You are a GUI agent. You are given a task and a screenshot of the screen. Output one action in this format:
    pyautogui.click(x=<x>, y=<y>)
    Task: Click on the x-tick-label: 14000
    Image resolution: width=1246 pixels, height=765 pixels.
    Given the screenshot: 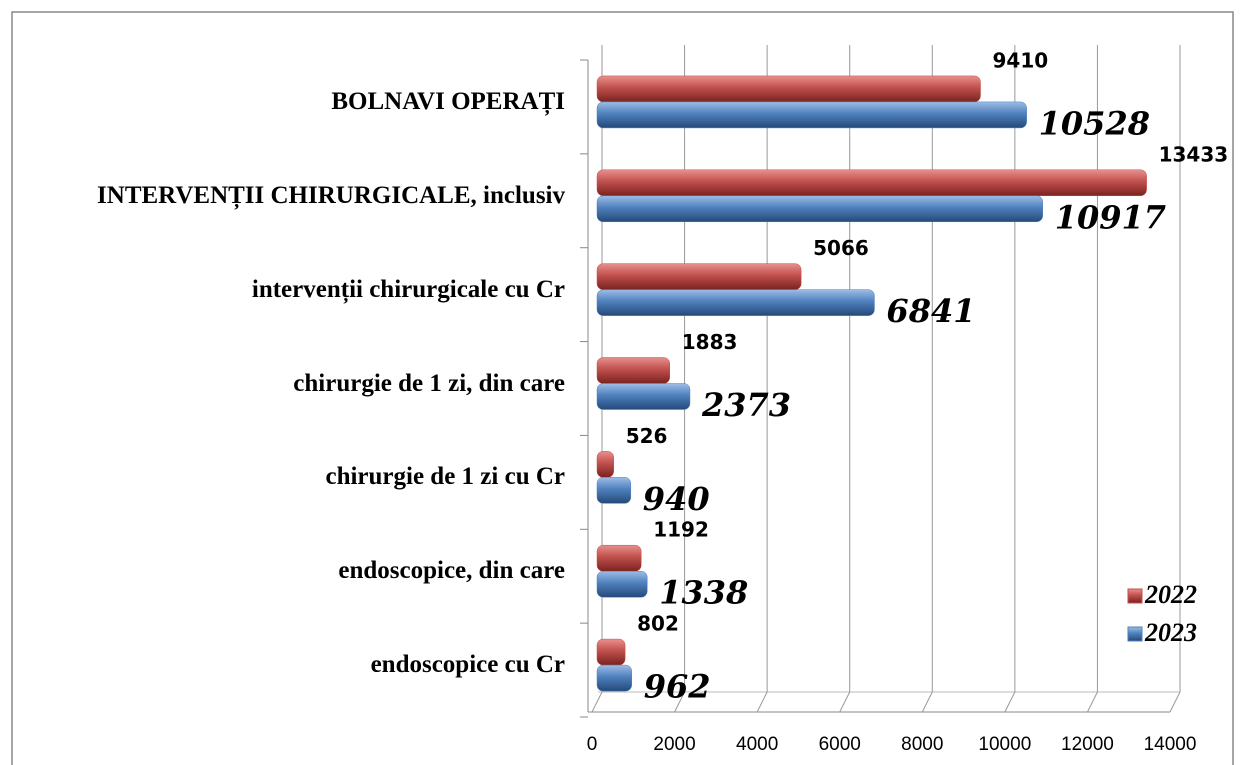 What is the action you would take?
    pyautogui.click(x=1170, y=744)
    